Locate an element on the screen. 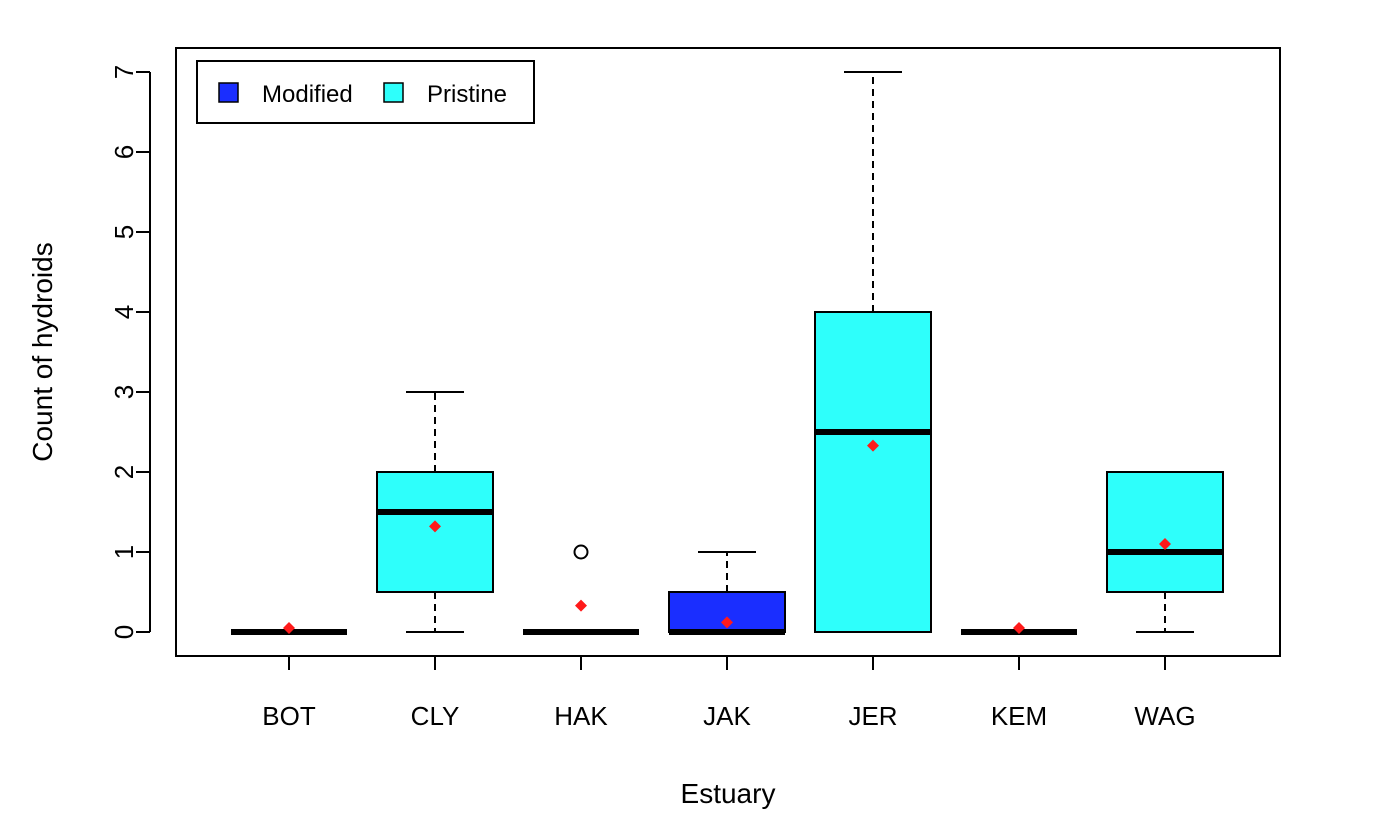  x-axis: BOT CLY HAK JAK JER KEM WAG is located at coordinates (729, 693).